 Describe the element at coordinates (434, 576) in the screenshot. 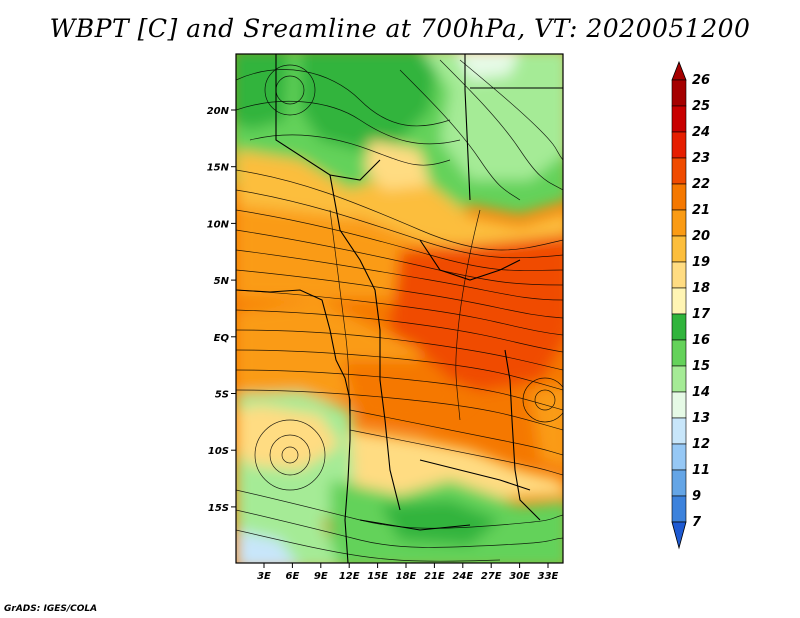

I see `x-tick-label: 21E` at that location.